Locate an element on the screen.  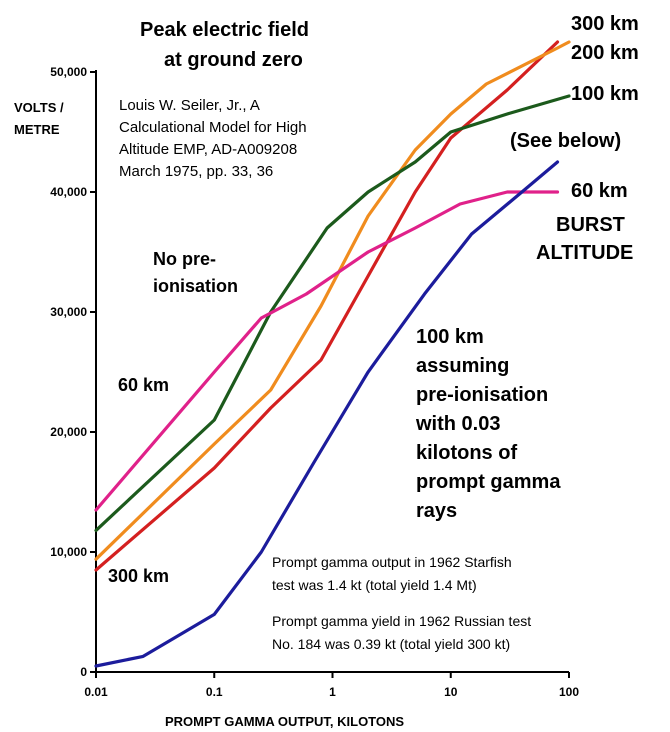
label-300km-top: 300 km is located at coordinates (605, 24).